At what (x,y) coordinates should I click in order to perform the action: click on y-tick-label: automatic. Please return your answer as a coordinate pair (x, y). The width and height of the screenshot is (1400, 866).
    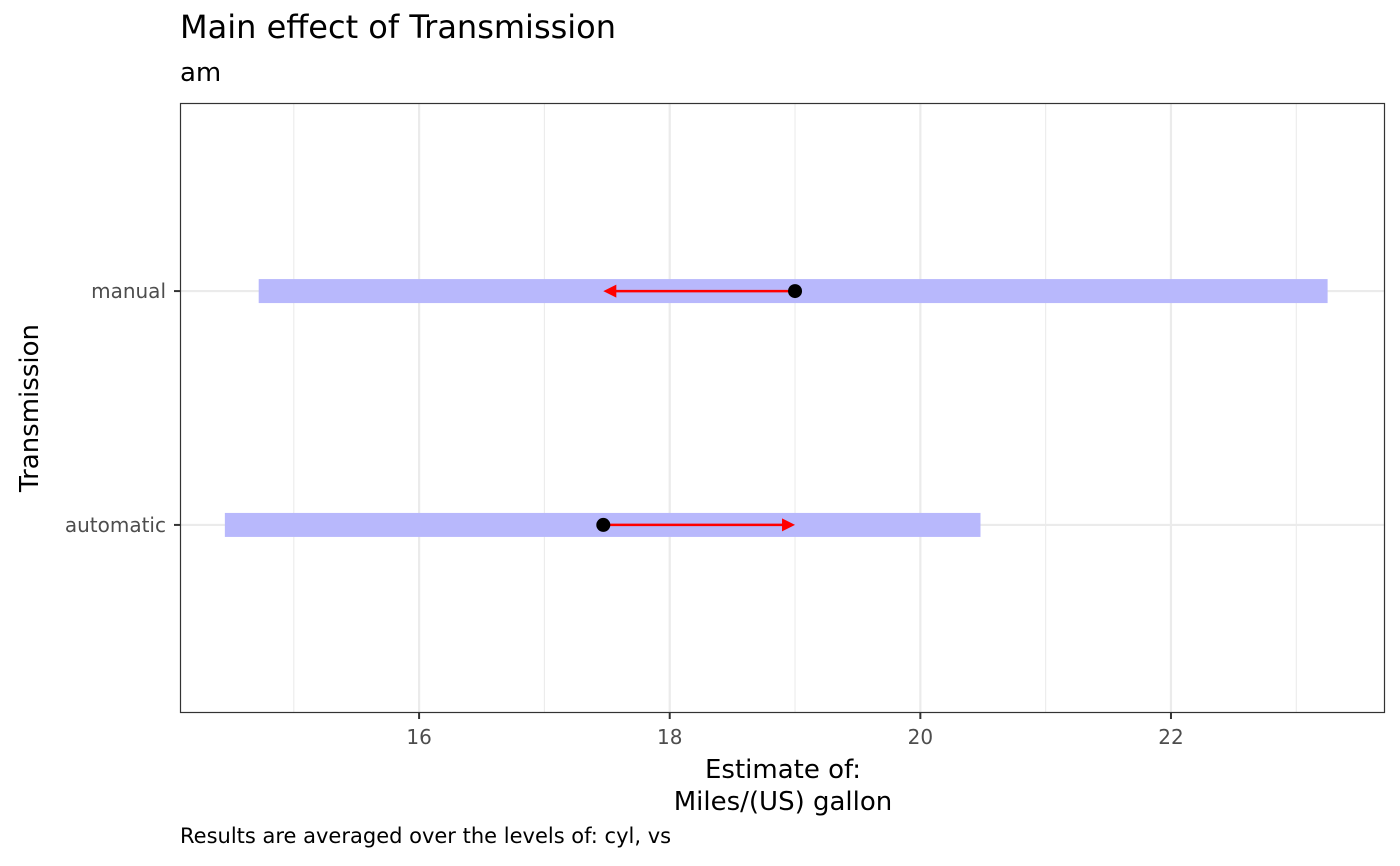
    Looking at the image, I should click on (115, 525).